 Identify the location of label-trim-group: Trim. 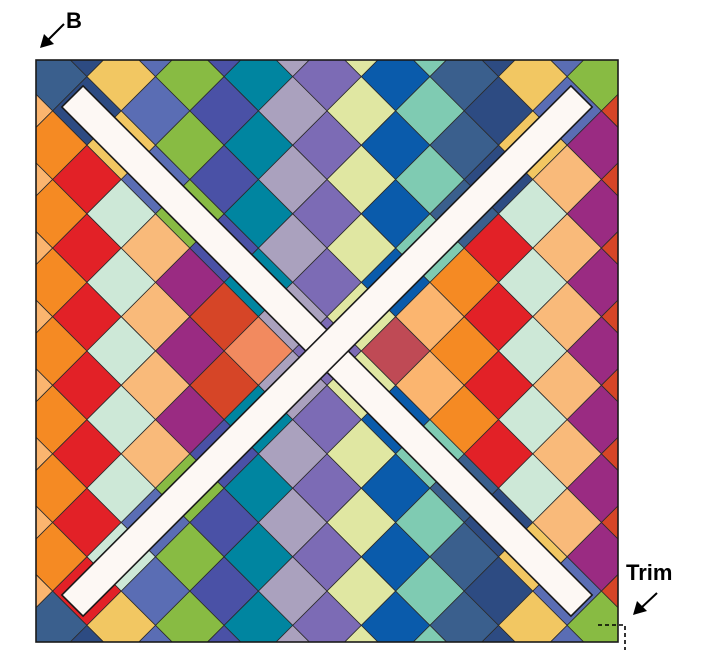
(649, 587).